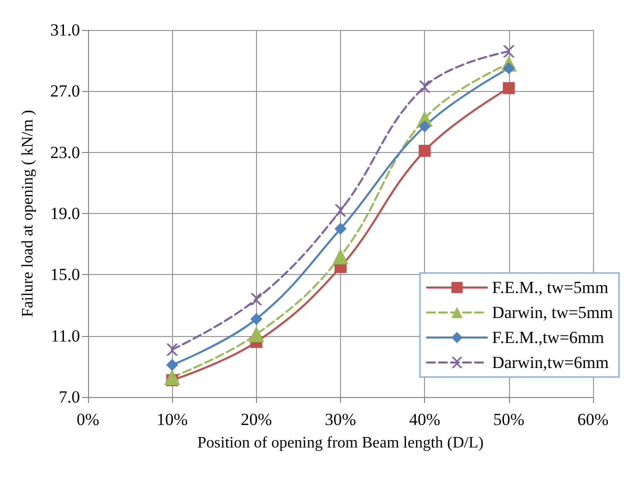 This screenshot has width=631, height=485. I want to click on y-axis-title: Failure load at opening ( kN/m ), so click(28, 214).